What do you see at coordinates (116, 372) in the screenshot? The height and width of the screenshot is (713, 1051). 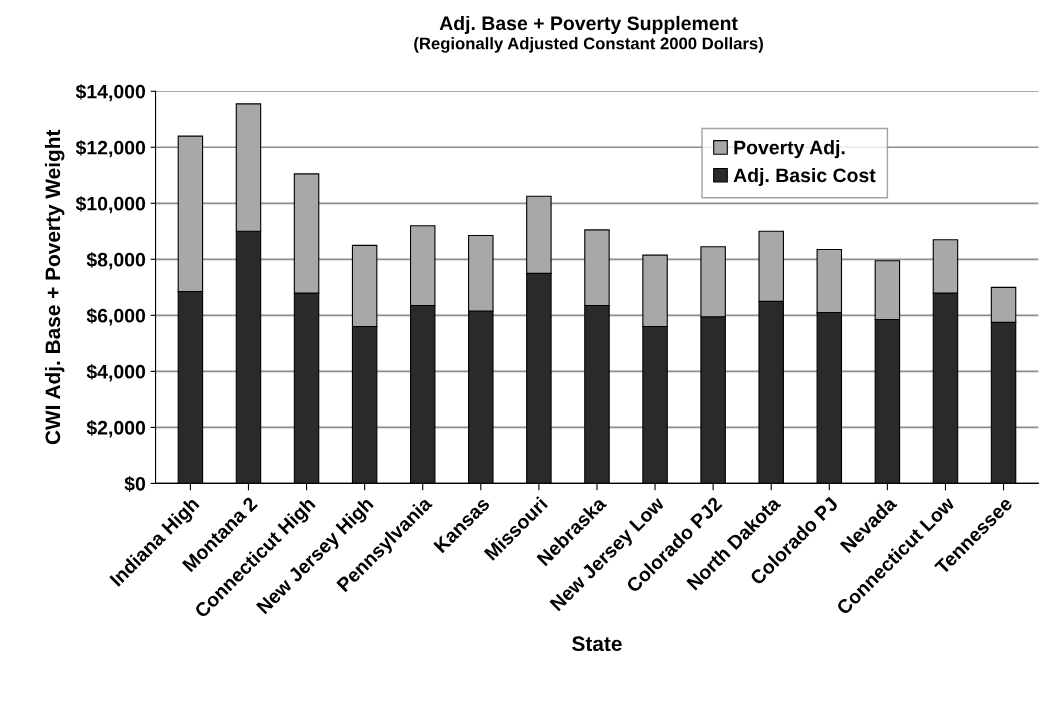 I see `y-tick-label: $4,000` at bounding box center [116, 372].